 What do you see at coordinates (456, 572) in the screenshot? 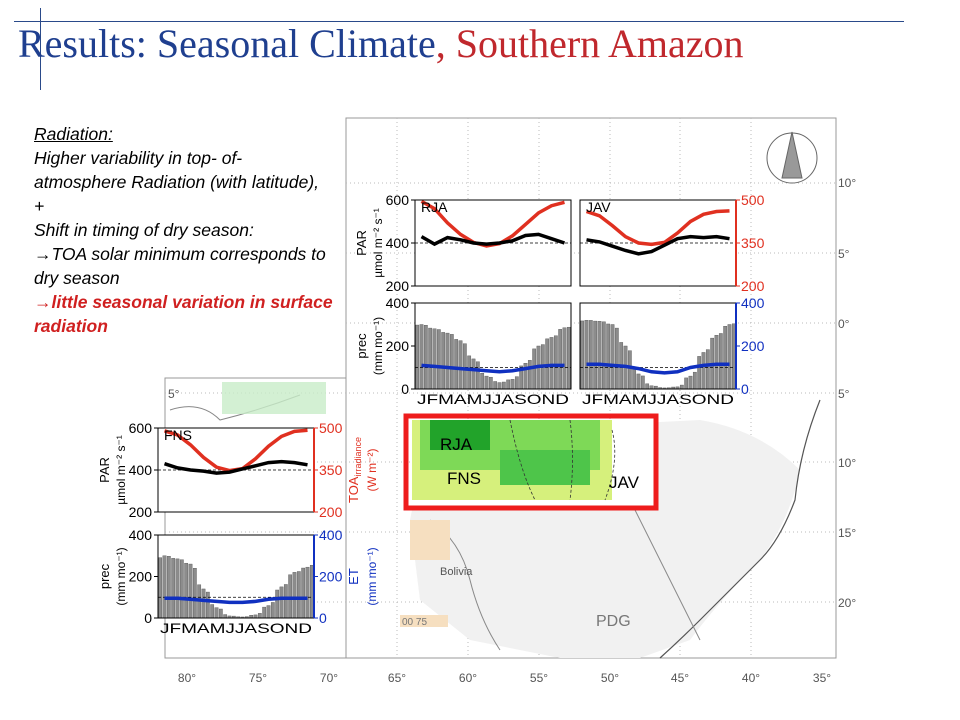
I see `map-label-bolivia: Bolivia` at bounding box center [456, 572].